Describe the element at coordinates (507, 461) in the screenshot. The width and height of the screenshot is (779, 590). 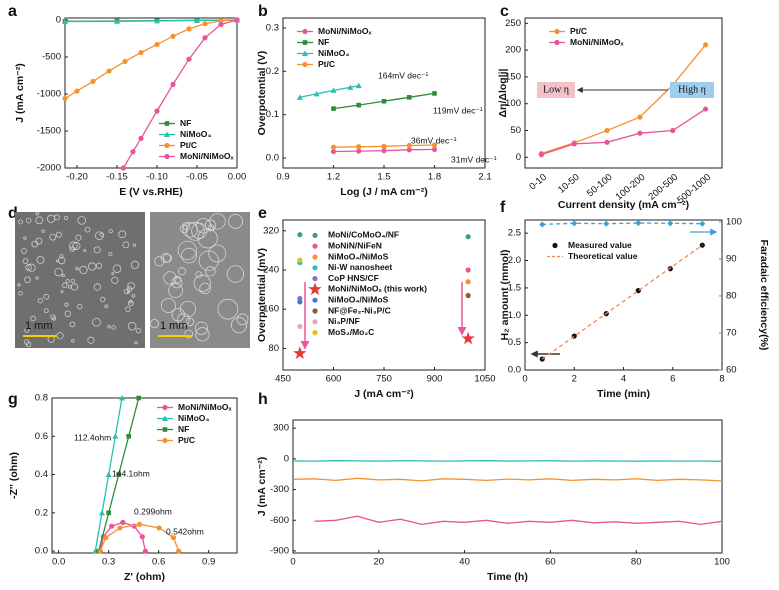
I see `series-line` at that location.